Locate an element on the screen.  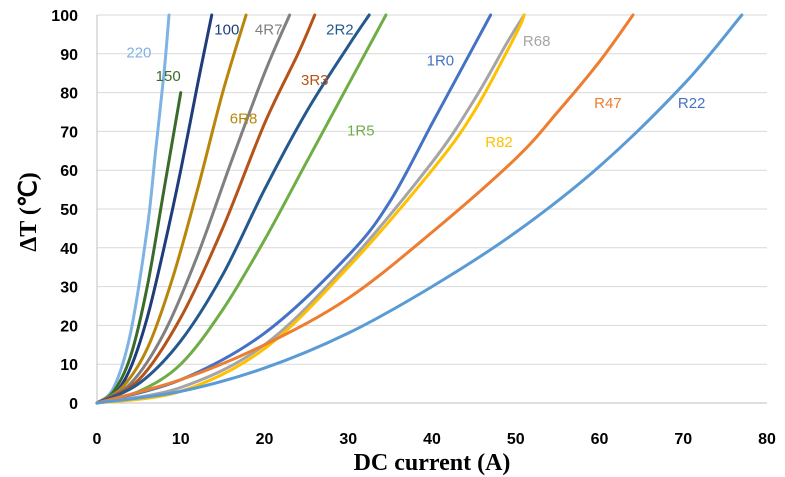
x-tick-label: 10 is located at coordinates (181, 439).